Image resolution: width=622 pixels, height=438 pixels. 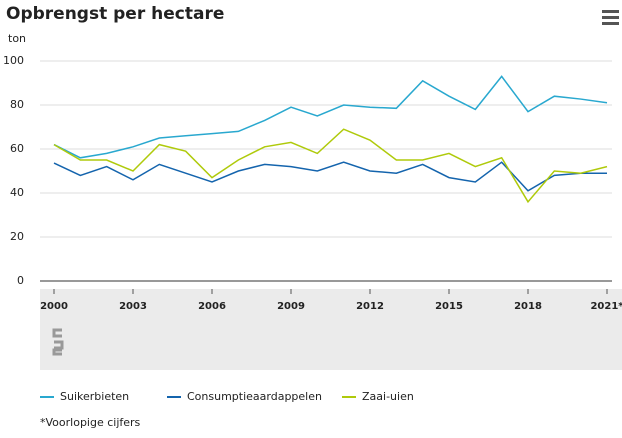 I want to click on y-tick-label: 20, so click(x=17, y=236).